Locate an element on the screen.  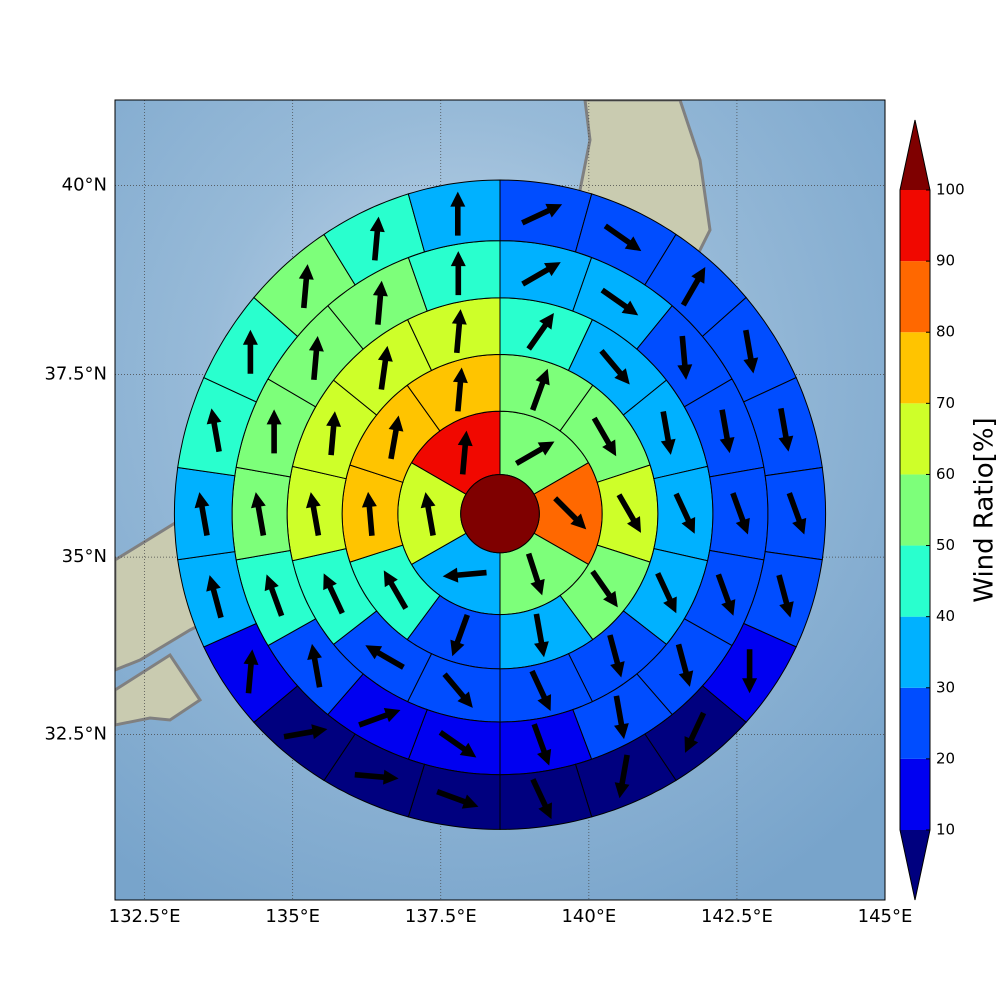
colorbar-tick-label: 100 is located at coordinates (950, 190).